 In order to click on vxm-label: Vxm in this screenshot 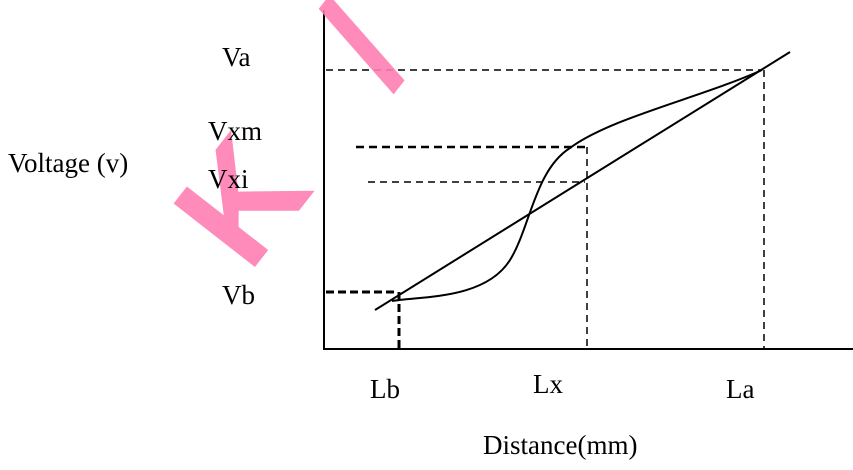, I will do `click(235, 131)`.